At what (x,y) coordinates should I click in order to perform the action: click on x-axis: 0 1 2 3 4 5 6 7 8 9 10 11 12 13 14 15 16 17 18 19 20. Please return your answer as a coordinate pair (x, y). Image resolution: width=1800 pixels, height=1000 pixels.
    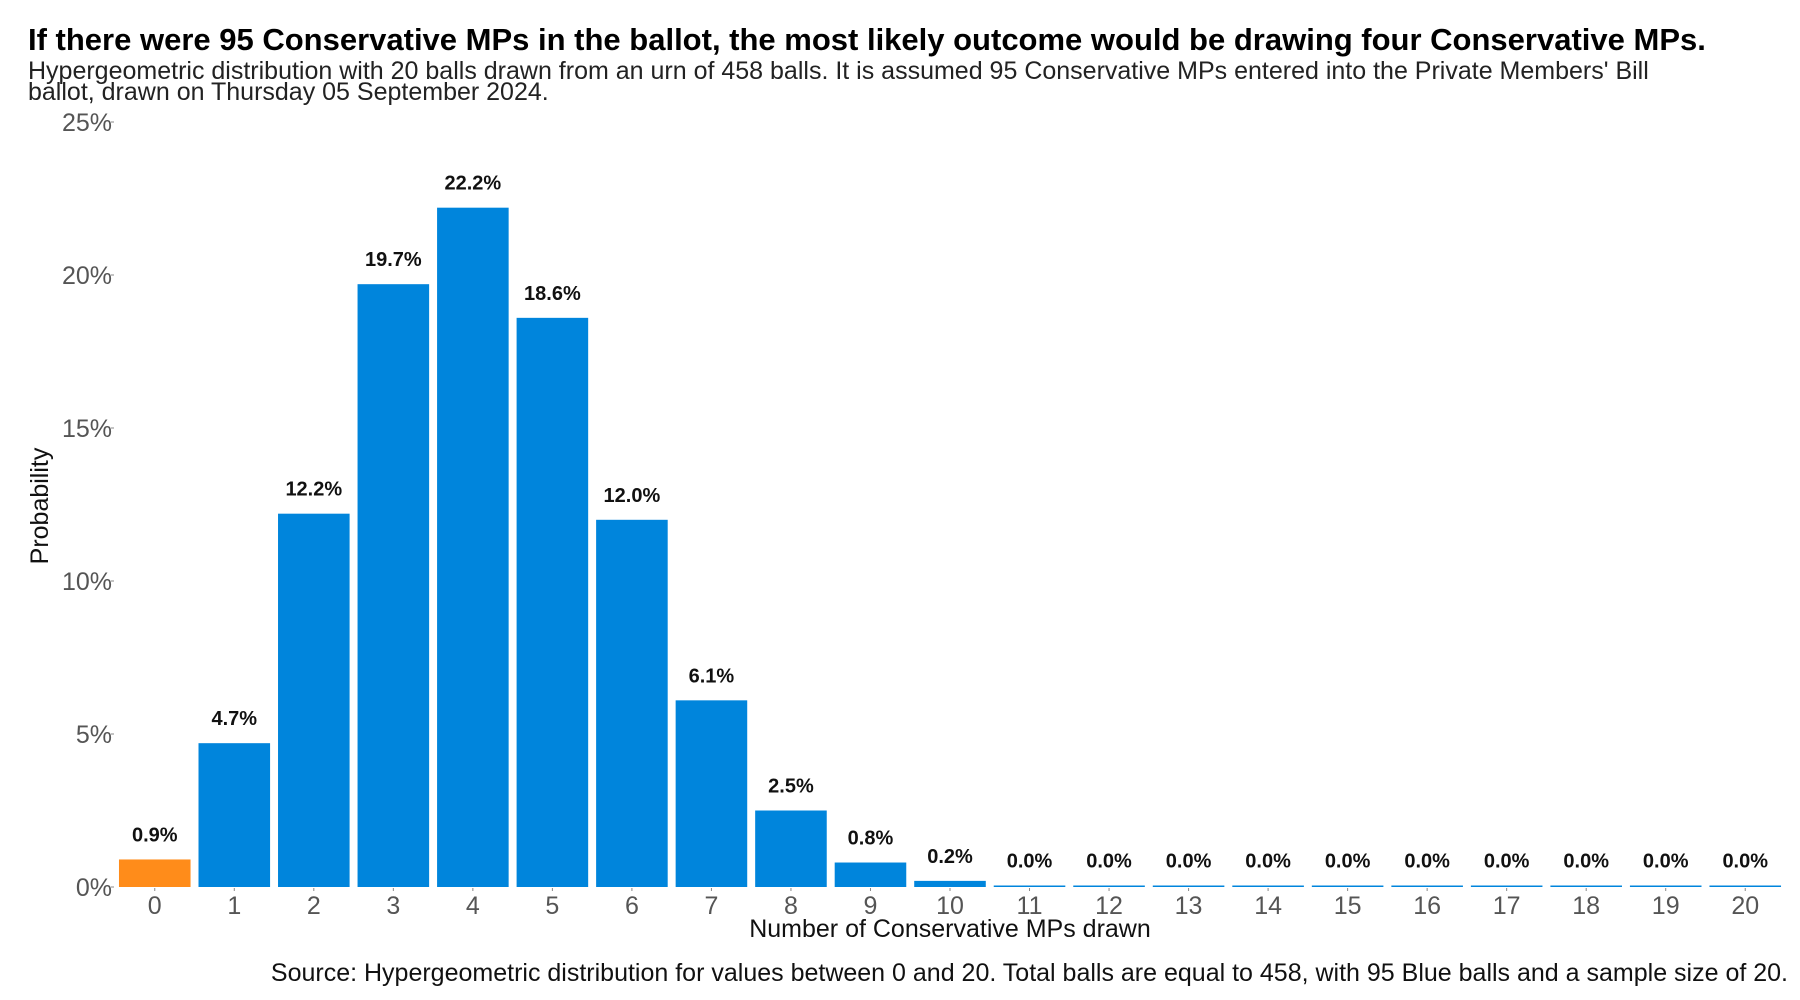
    Looking at the image, I should click on (953, 904).